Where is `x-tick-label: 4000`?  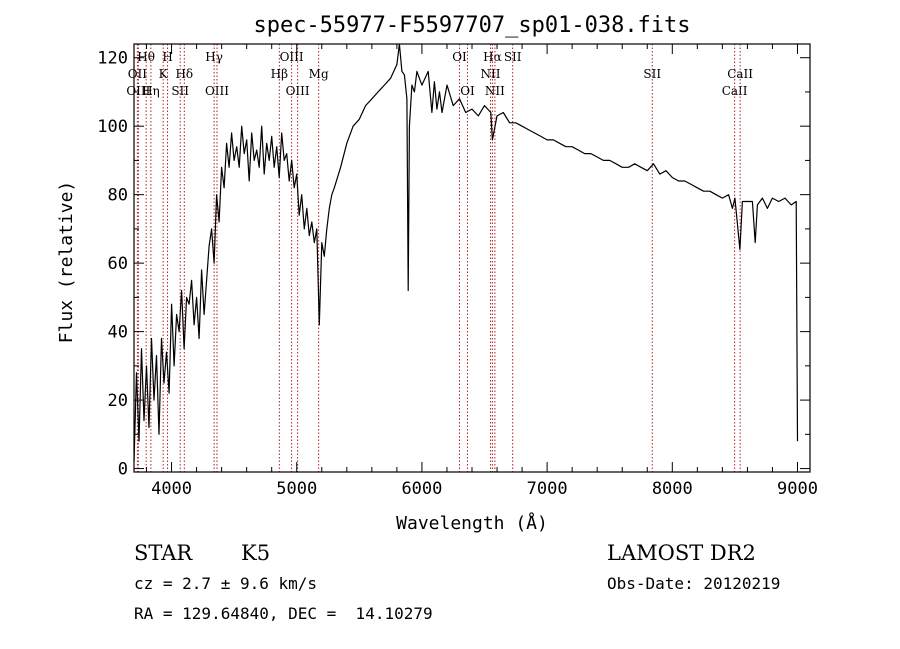
x-tick-label: 4000 is located at coordinates (171, 489).